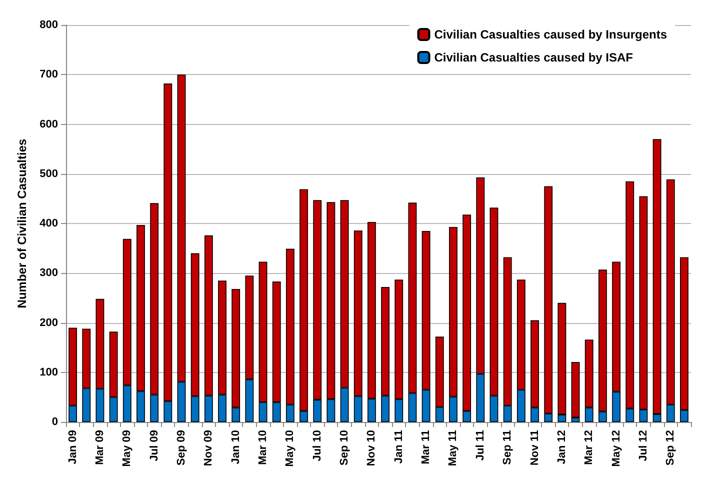  What do you see at coordinates (72, 447) in the screenshot?
I see `x-tick-label: Jan 09` at bounding box center [72, 447].